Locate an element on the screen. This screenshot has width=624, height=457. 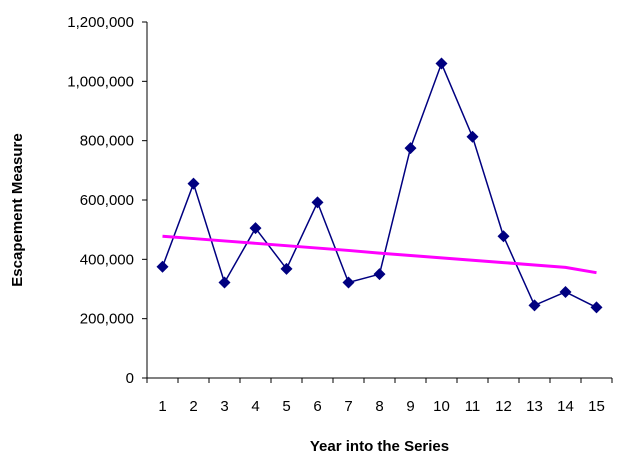
x-tick-label: 1 is located at coordinates (162, 406).